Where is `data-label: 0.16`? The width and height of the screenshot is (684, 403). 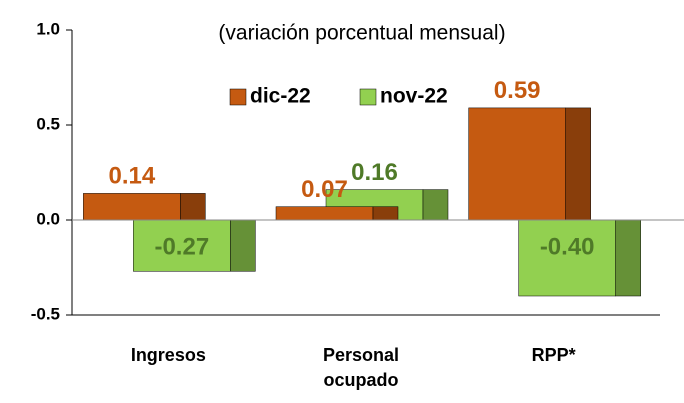
data-label: 0.16 is located at coordinates (374, 172).